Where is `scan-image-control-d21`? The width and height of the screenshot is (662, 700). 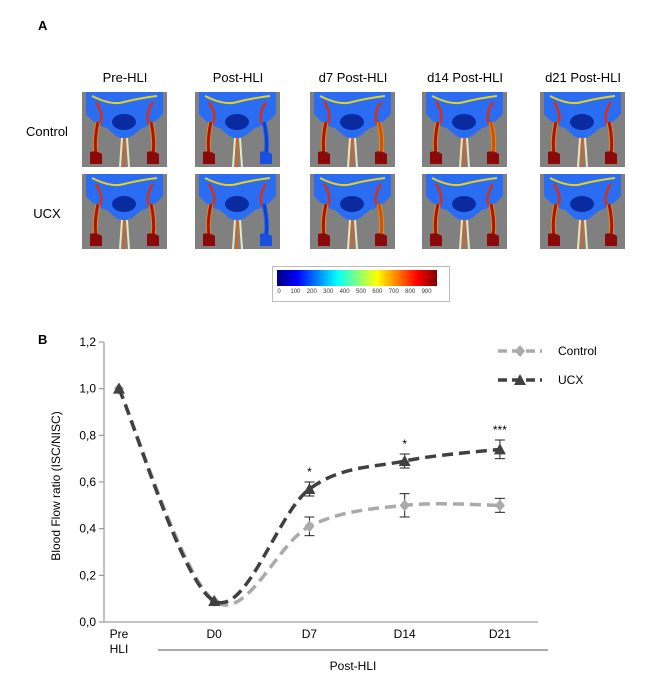 scan-image-control-d21 is located at coordinates (582, 129).